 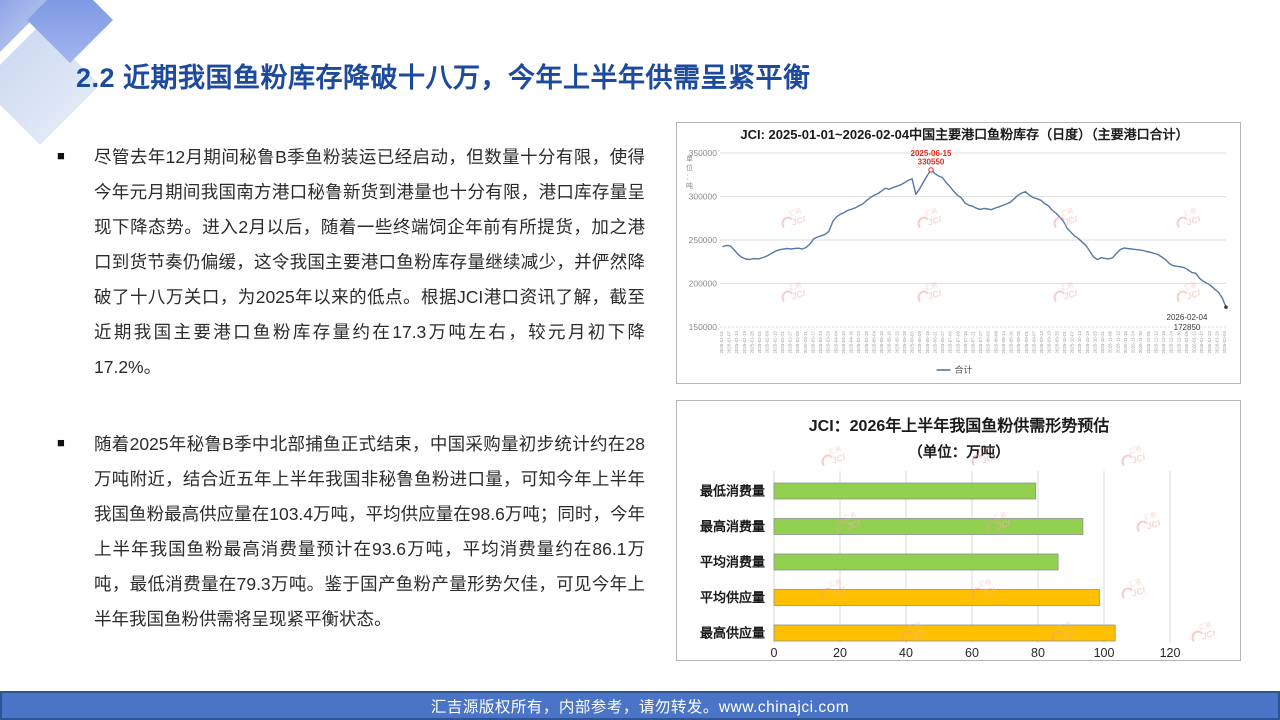 What do you see at coordinates (1072, 341) in the screenshot?
I see `svg-text: 2025-10-07` at bounding box center [1072, 341].